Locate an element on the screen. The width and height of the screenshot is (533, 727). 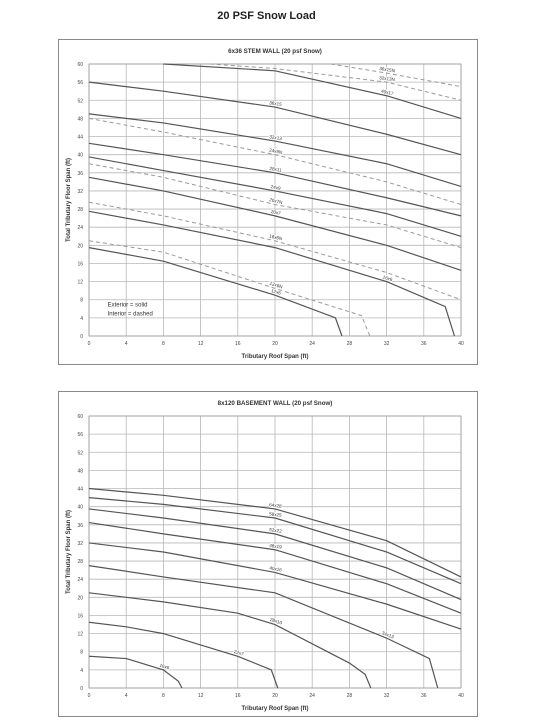
series-line-16x6n is located at coordinates (275, 251).